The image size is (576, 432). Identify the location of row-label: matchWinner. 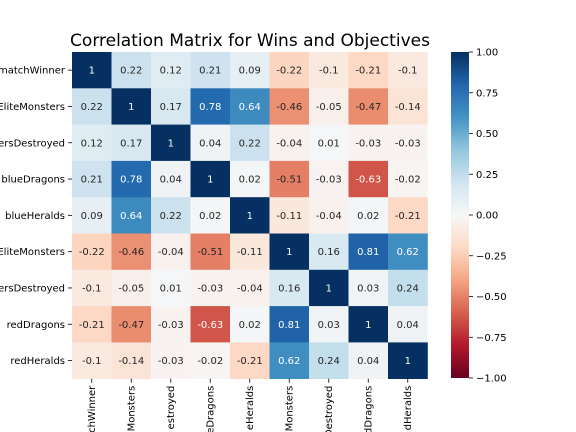
(33, 71).